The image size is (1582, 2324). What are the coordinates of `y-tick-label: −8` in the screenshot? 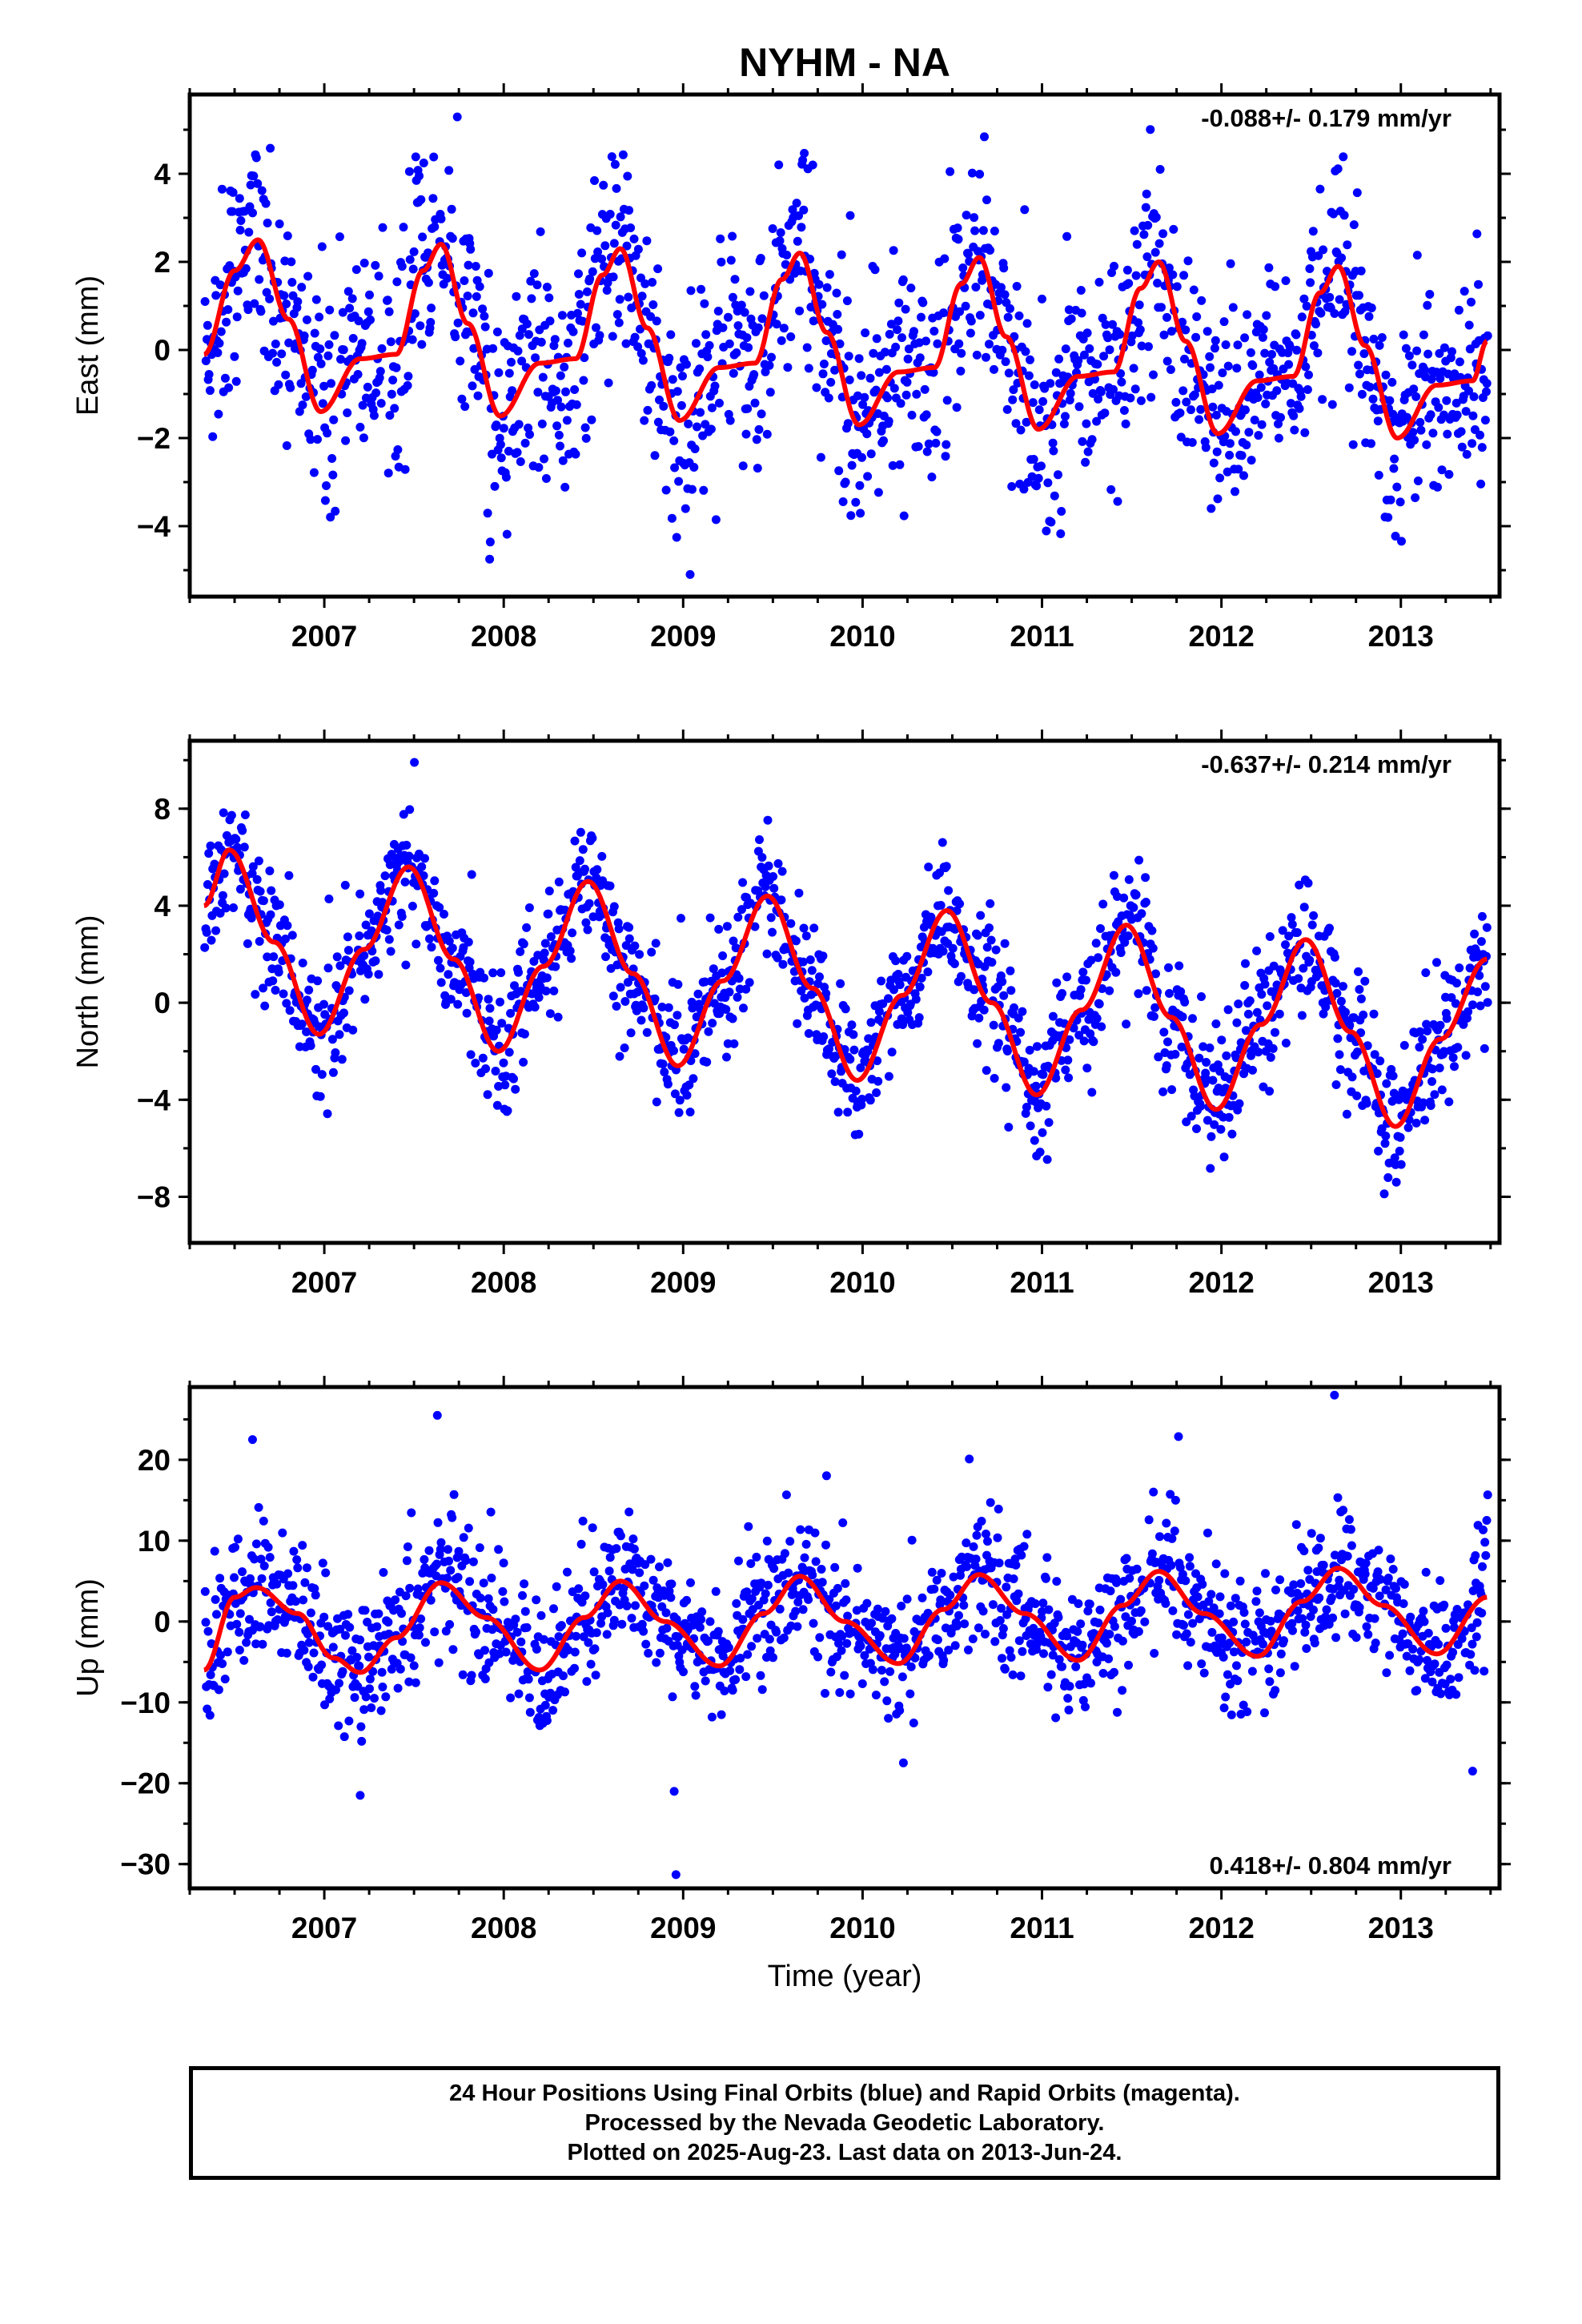 It's located at (154, 1196).